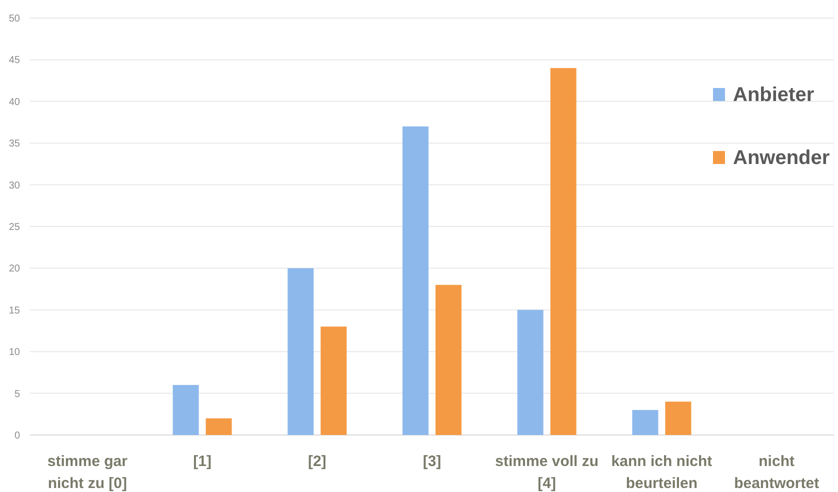 Image resolution: width=838 pixels, height=492 pixels. What do you see at coordinates (17, 394) in the screenshot?
I see `y-tick-label: 5` at bounding box center [17, 394].